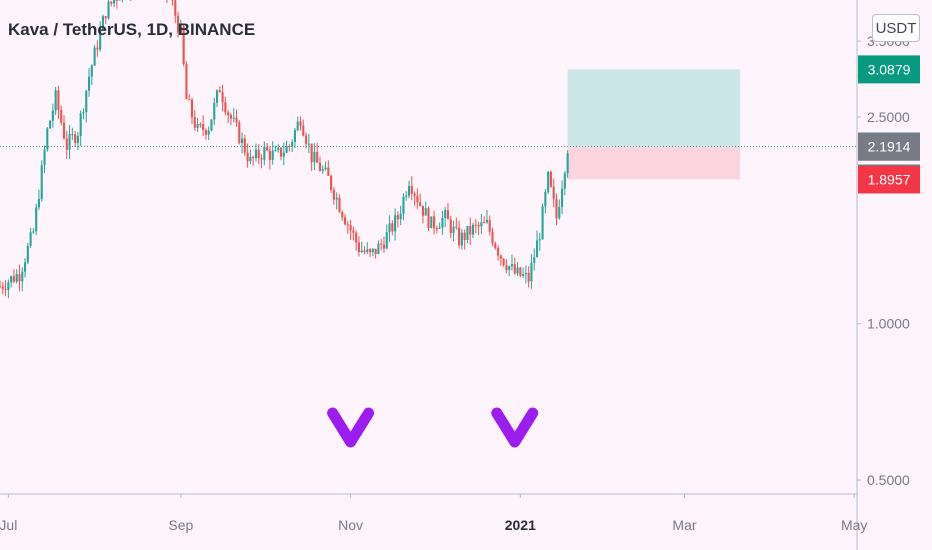  I want to click on price-label-entry, so click(889, 146).